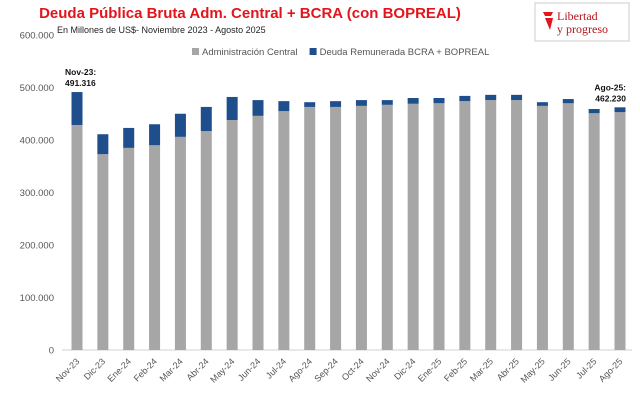  Describe the element at coordinates (577, 16) in the screenshot. I see `logo-text: Libertad` at that location.